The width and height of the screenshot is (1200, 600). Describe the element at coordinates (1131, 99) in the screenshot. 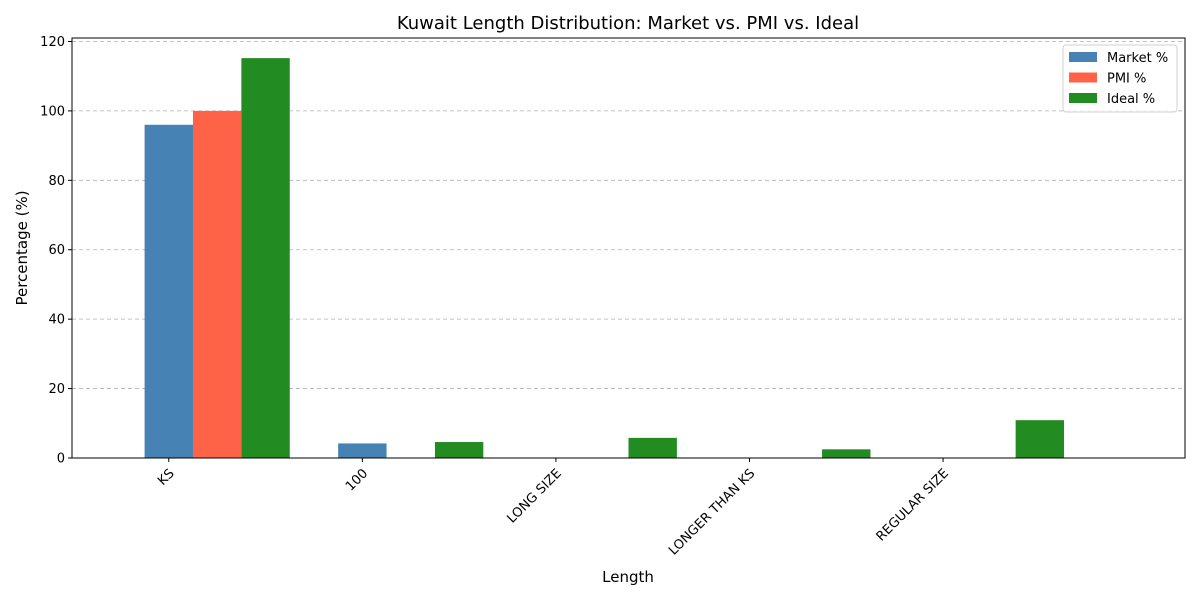

I see `legend-label: Ideal %` at that location.